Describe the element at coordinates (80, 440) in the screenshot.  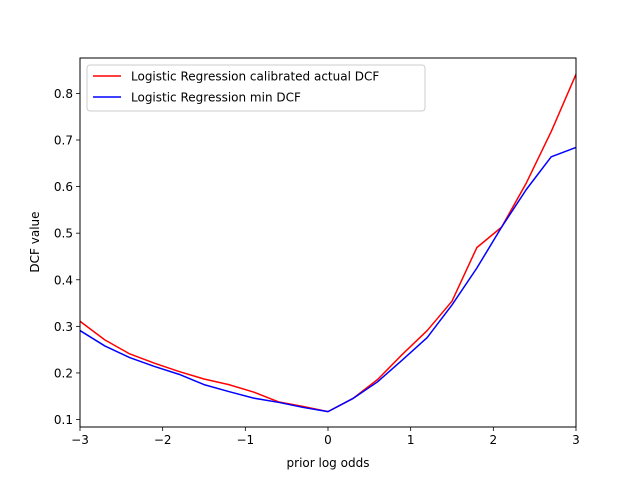
I see `x-tick-label: −3` at that location.